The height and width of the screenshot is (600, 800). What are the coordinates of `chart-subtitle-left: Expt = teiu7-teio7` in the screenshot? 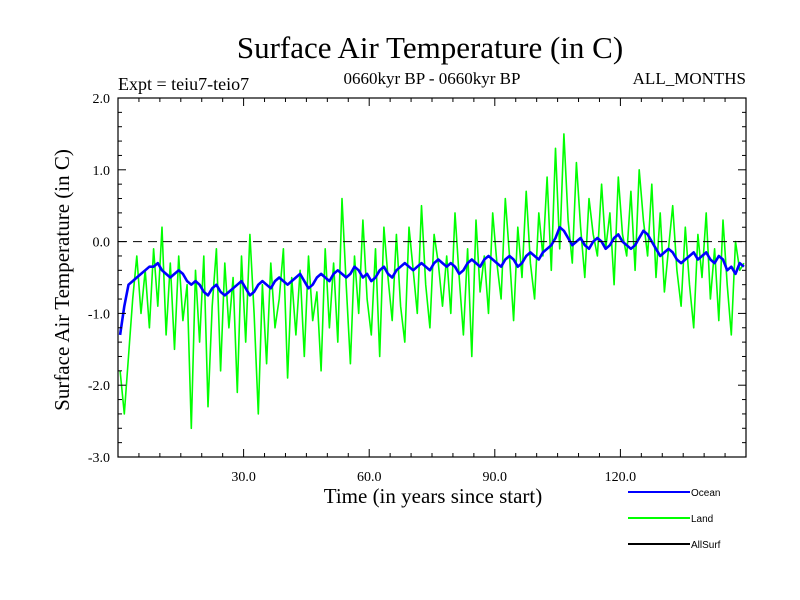 It's located at (183, 84).